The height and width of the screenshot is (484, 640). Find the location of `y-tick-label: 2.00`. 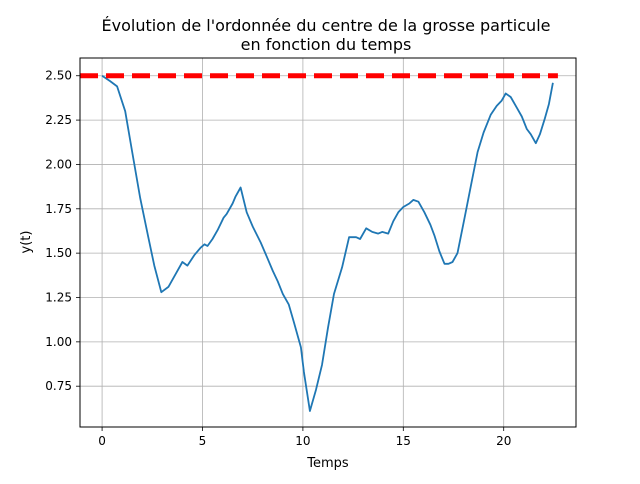

y-tick-label: 2.00 is located at coordinates (58, 164).